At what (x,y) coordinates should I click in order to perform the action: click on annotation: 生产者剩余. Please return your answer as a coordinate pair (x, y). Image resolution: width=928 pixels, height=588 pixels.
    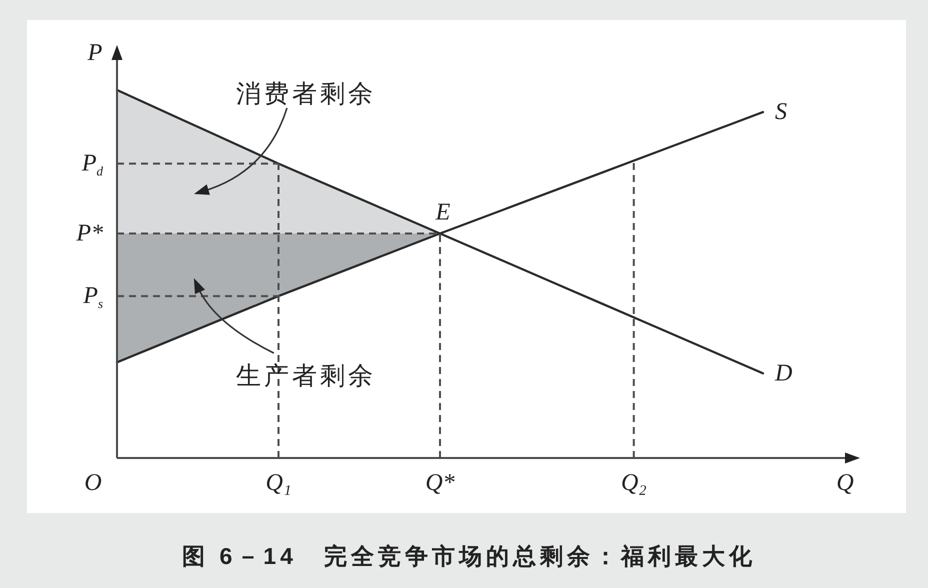
    Looking at the image, I should click on (306, 376).